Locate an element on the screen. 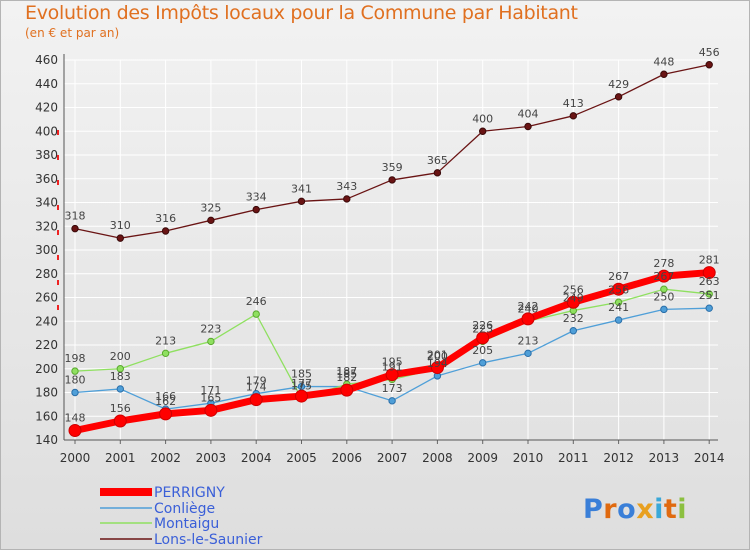 This screenshot has width=750, height=550. data-label-montaigu: 267 is located at coordinates (663, 276).